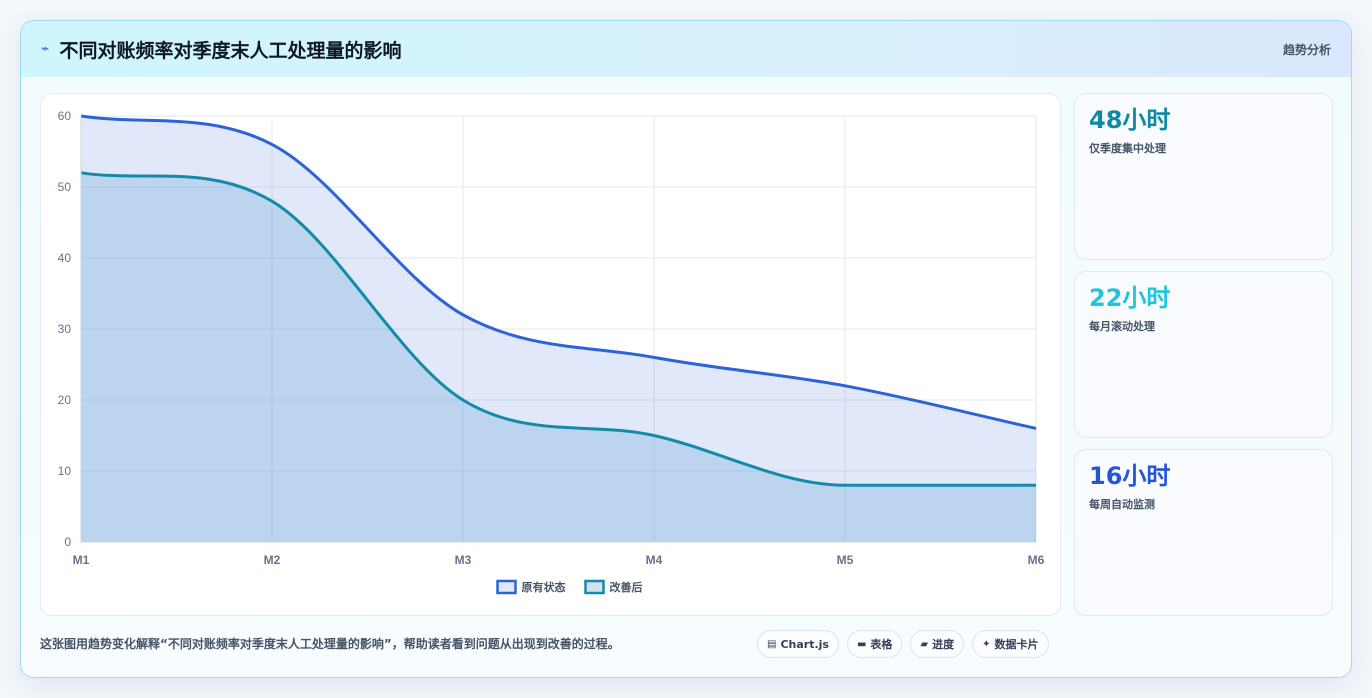 This screenshot has height=698, width=1372. What do you see at coordinates (272, 560) in the screenshot?
I see `x-tick-label: M2` at bounding box center [272, 560].